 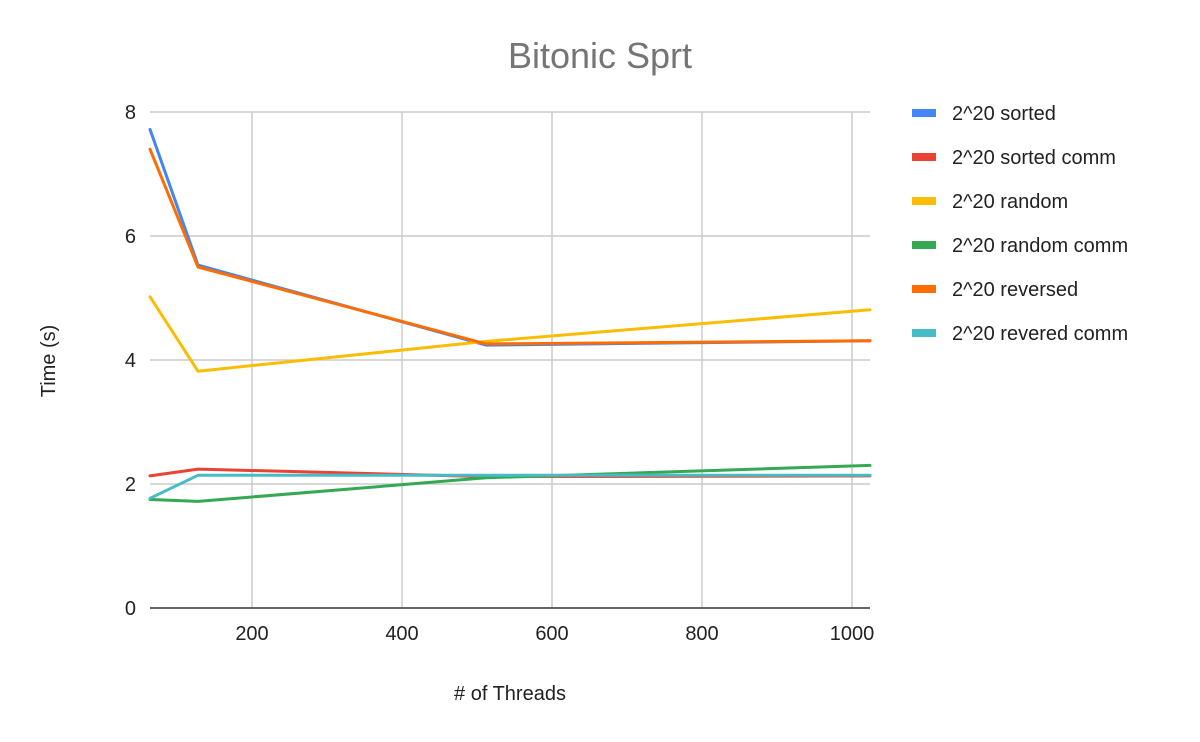 I want to click on legend-label: 2^20 random comm, so click(x=1040, y=246).